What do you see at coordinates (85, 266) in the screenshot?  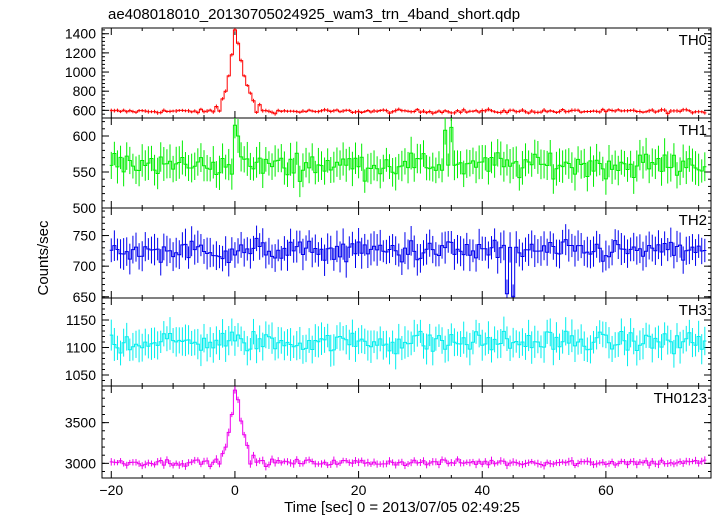 I see `y-tick-label: 700` at bounding box center [85, 266].